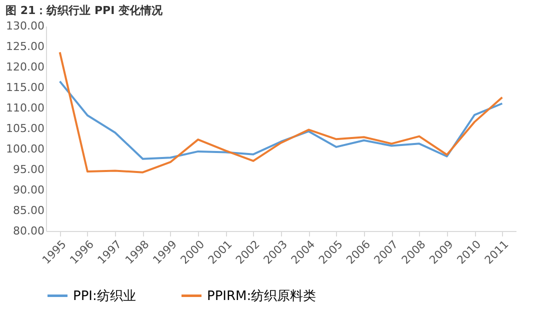 The image size is (550, 326). I want to click on y-tick-label: 130.00, so click(25, 26).